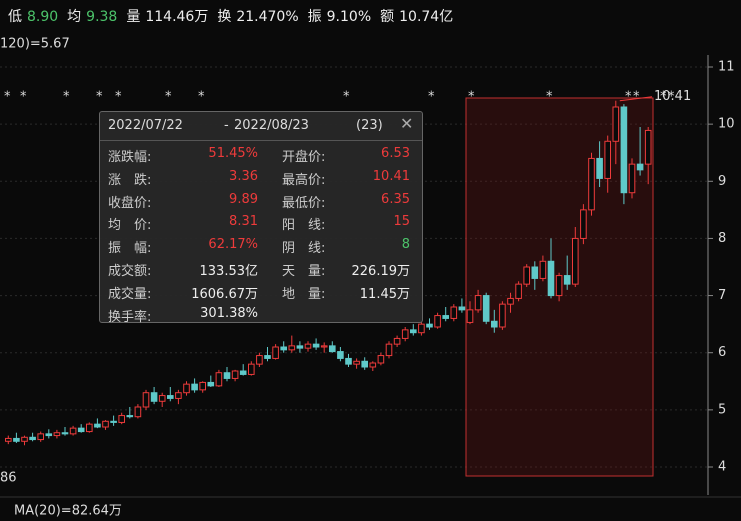 The image size is (741, 521). Describe the element at coordinates (15, 17) in the screenshot. I see `header-label: 低` at that location.